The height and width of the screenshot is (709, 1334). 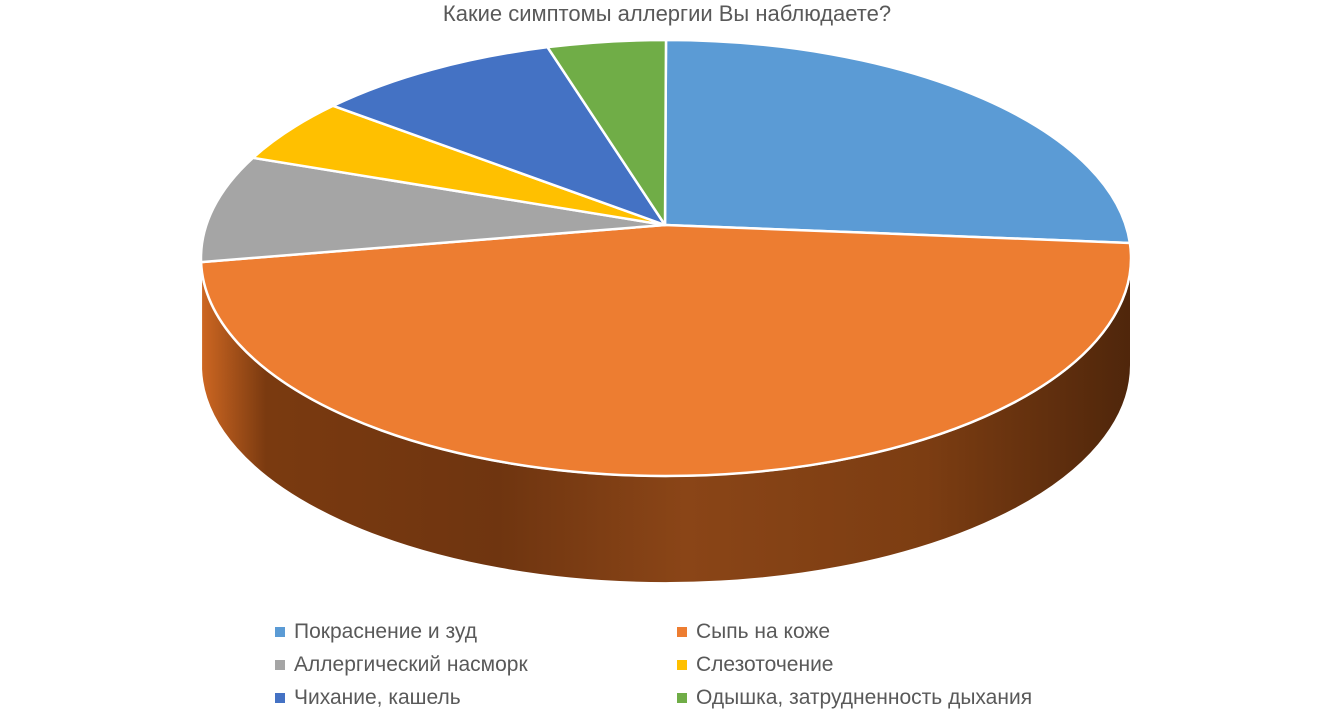 What do you see at coordinates (377, 697) in the screenshot?
I see `legend-label: Чихание, кашель` at bounding box center [377, 697].